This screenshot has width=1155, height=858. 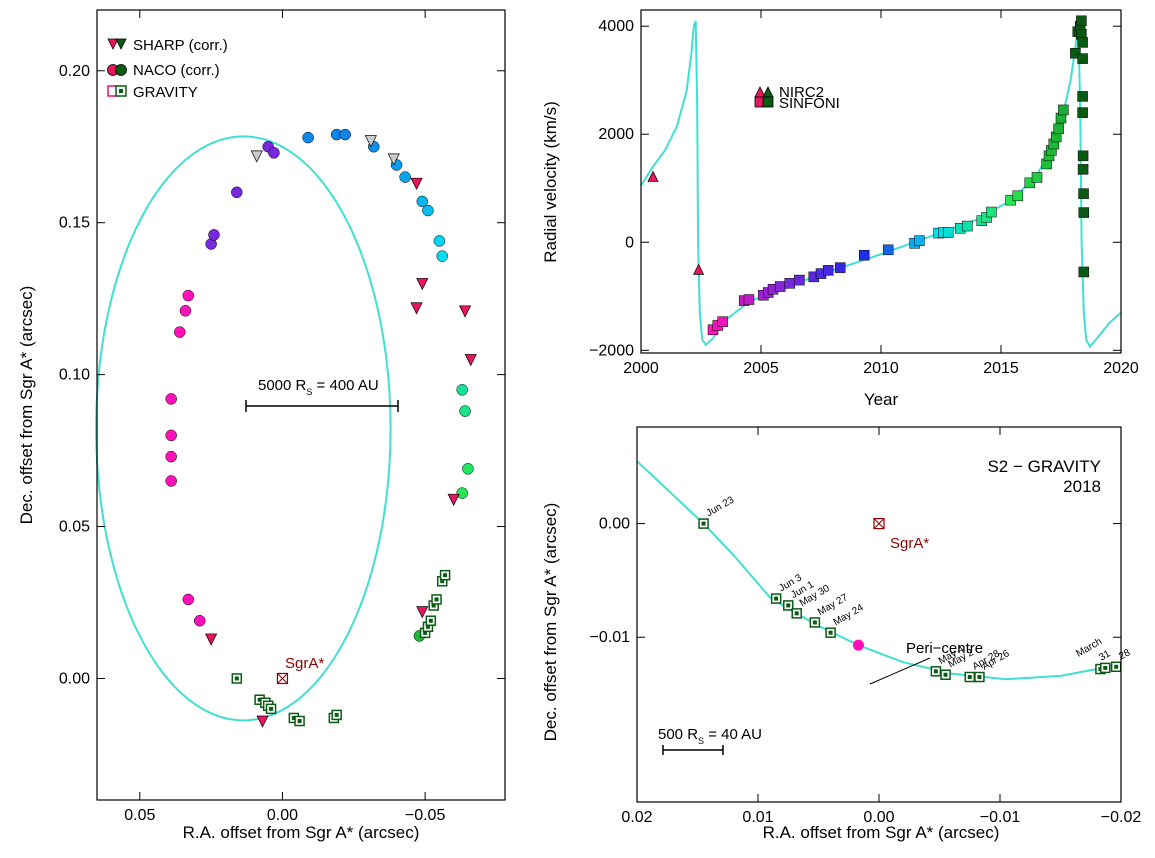 What do you see at coordinates (139, 815) in the screenshot?
I see `x-tick-label: 0.05` at bounding box center [139, 815].